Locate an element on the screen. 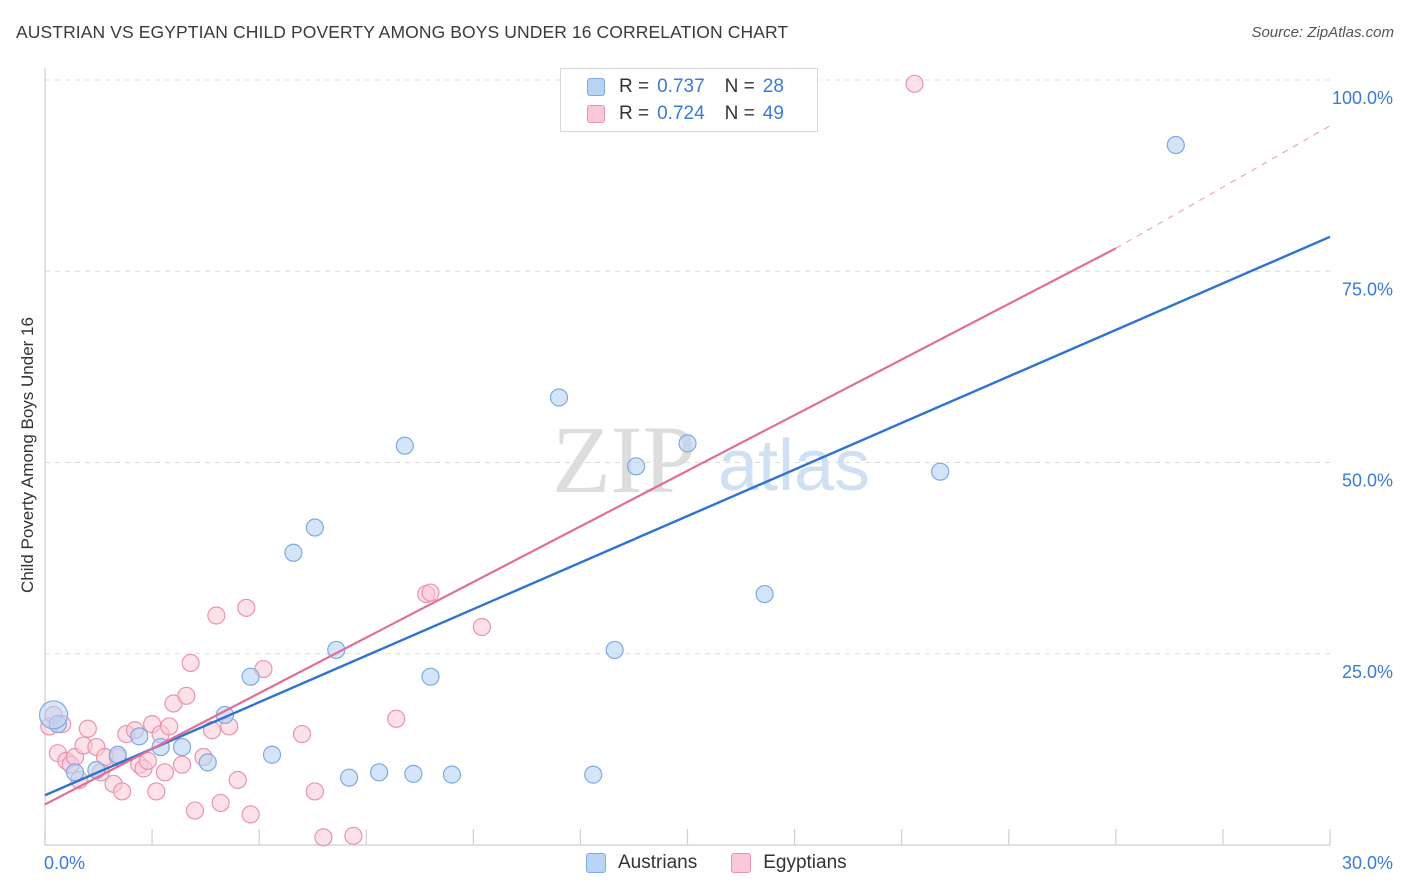 The height and width of the screenshot is (892, 1406). legend-r-value: 0.724 is located at coordinates (681, 113).